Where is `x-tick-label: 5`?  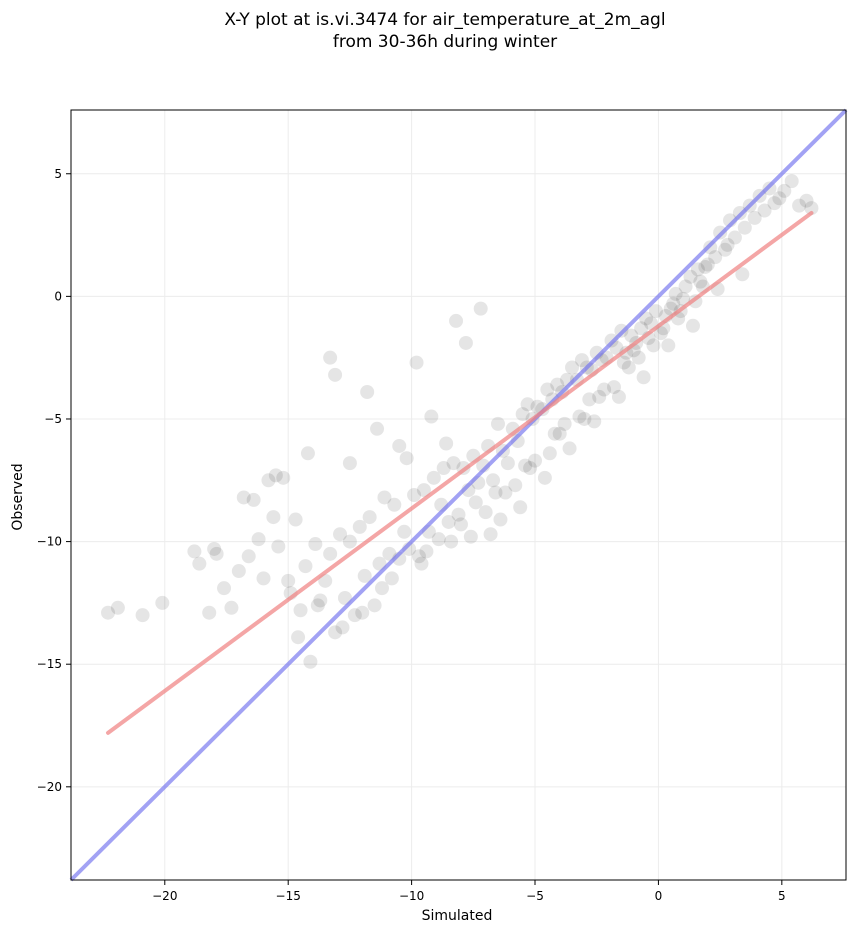
x-tick-label: 5 is located at coordinates (782, 896).